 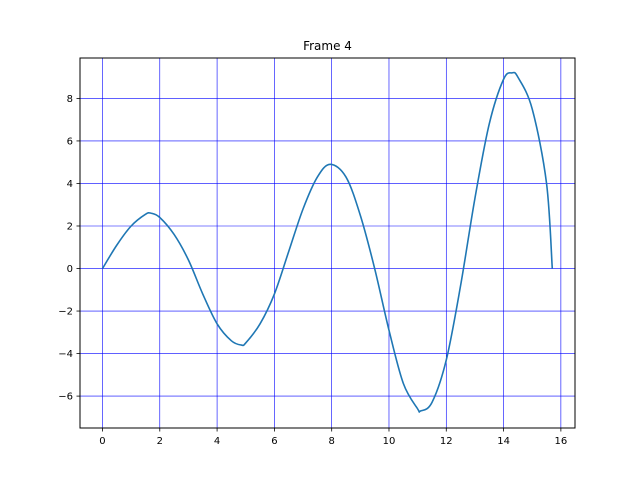 What do you see at coordinates (70, 99) in the screenshot?
I see `y-tick-label: 8` at bounding box center [70, 99].